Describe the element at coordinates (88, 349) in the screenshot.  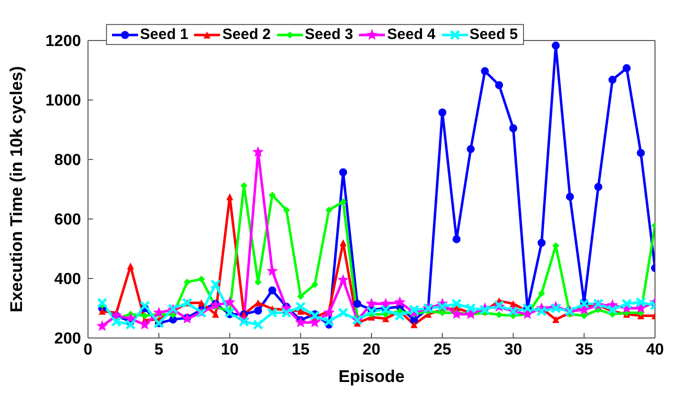
I see `x-tick-label: 0` at that location.